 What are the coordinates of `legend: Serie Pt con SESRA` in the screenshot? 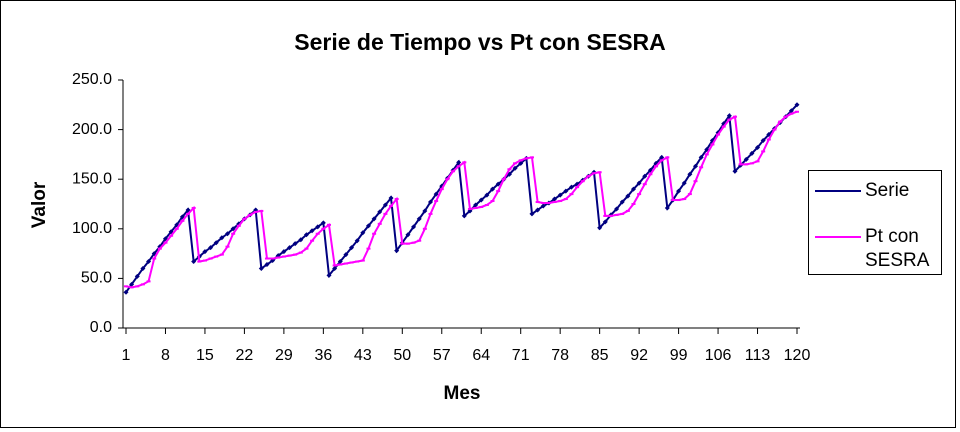 It's located at (875, 222).